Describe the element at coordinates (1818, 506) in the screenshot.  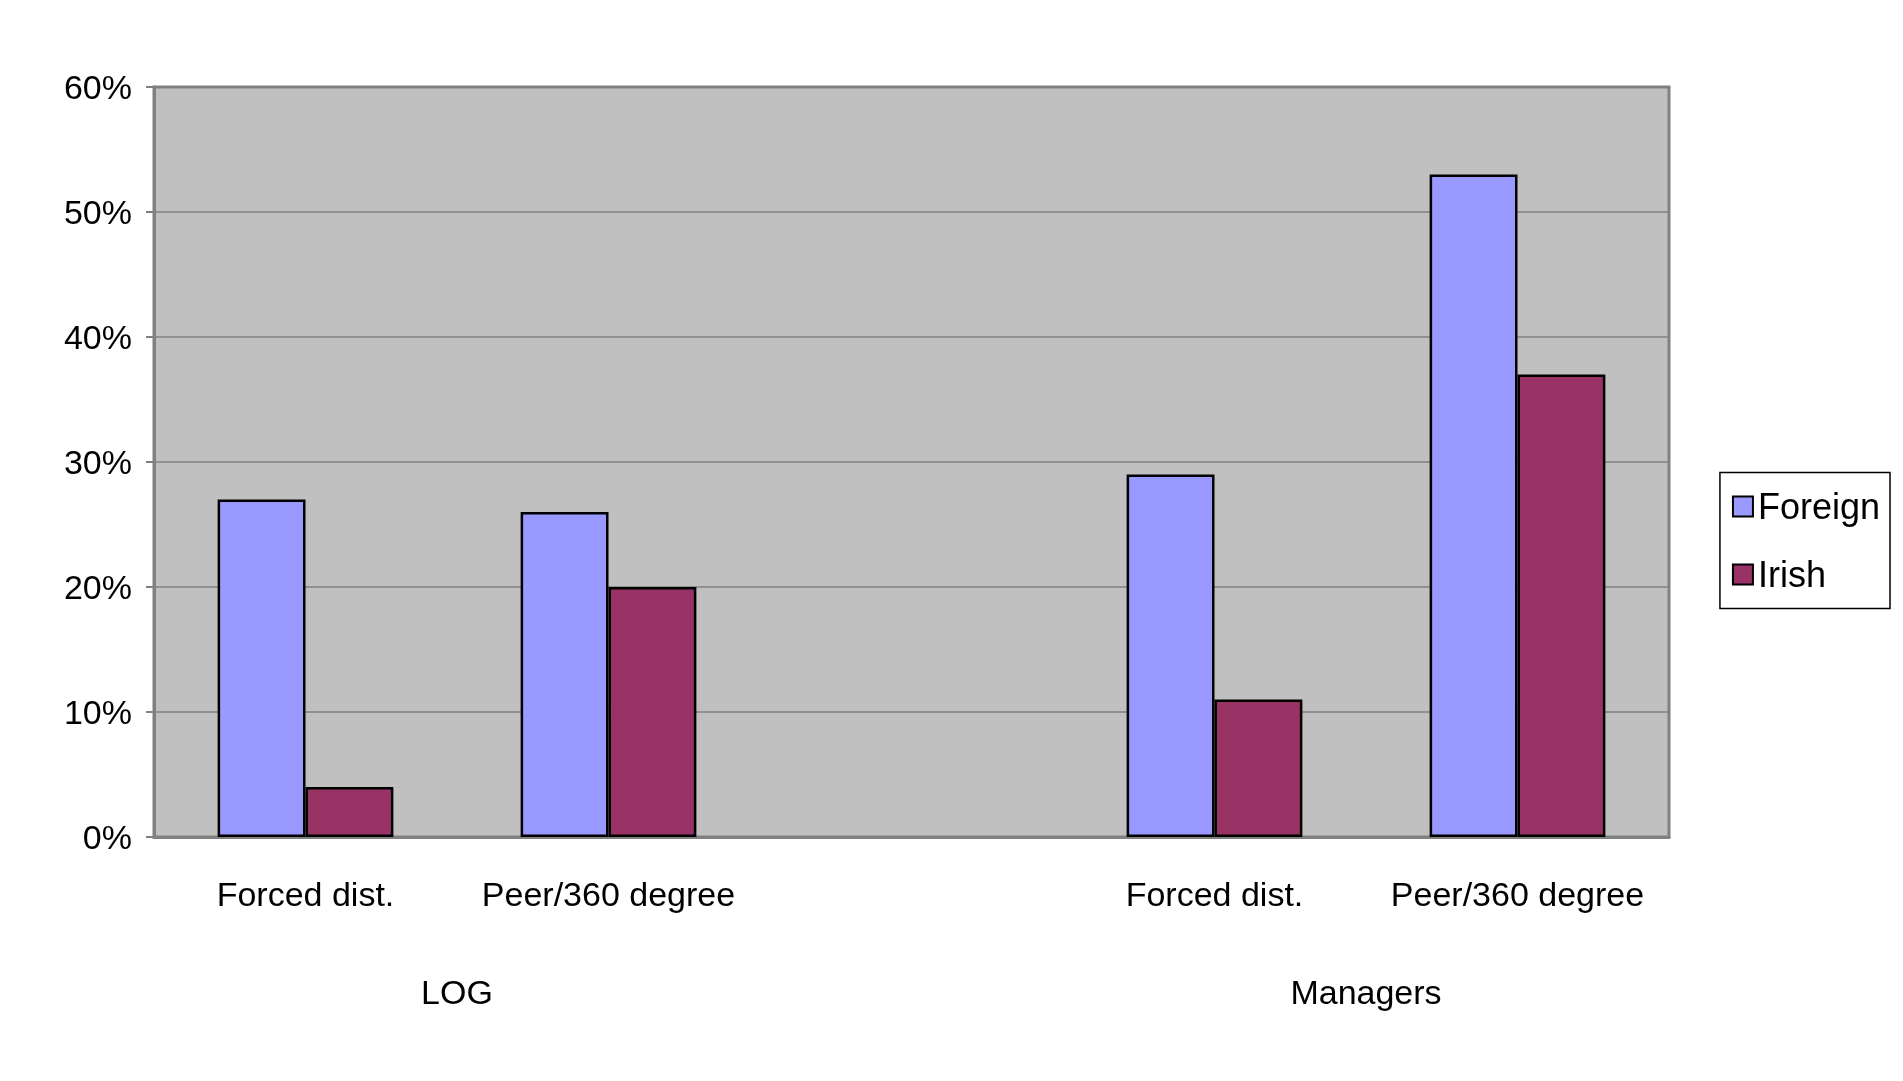
I see `legend-label: Foreign` at that location.